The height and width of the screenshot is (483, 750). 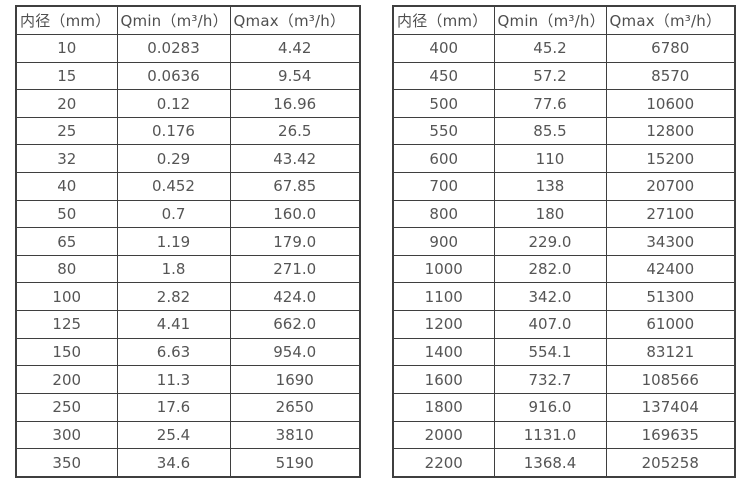 I want to click on table-cell: 83121, so click(x=670, y=352).